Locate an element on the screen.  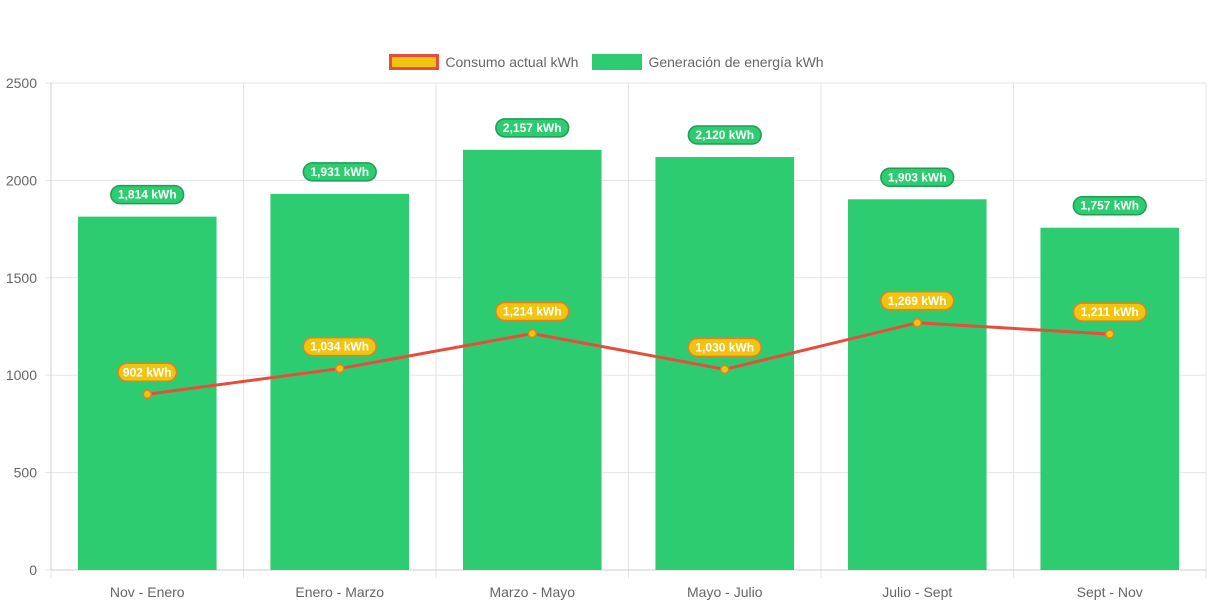
line-consumption is located at coordinates (628, 358).